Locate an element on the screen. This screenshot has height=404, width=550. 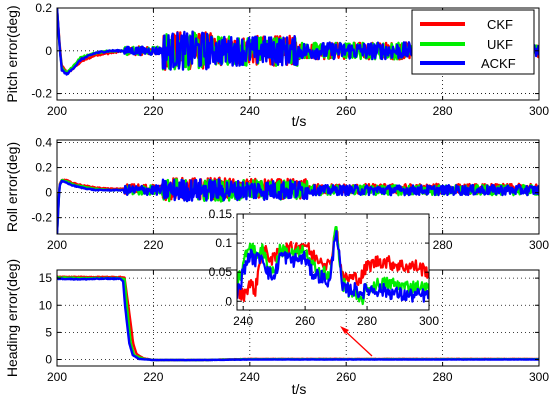
legend-label-ukf: UKF is located at coordinates (500, 44).